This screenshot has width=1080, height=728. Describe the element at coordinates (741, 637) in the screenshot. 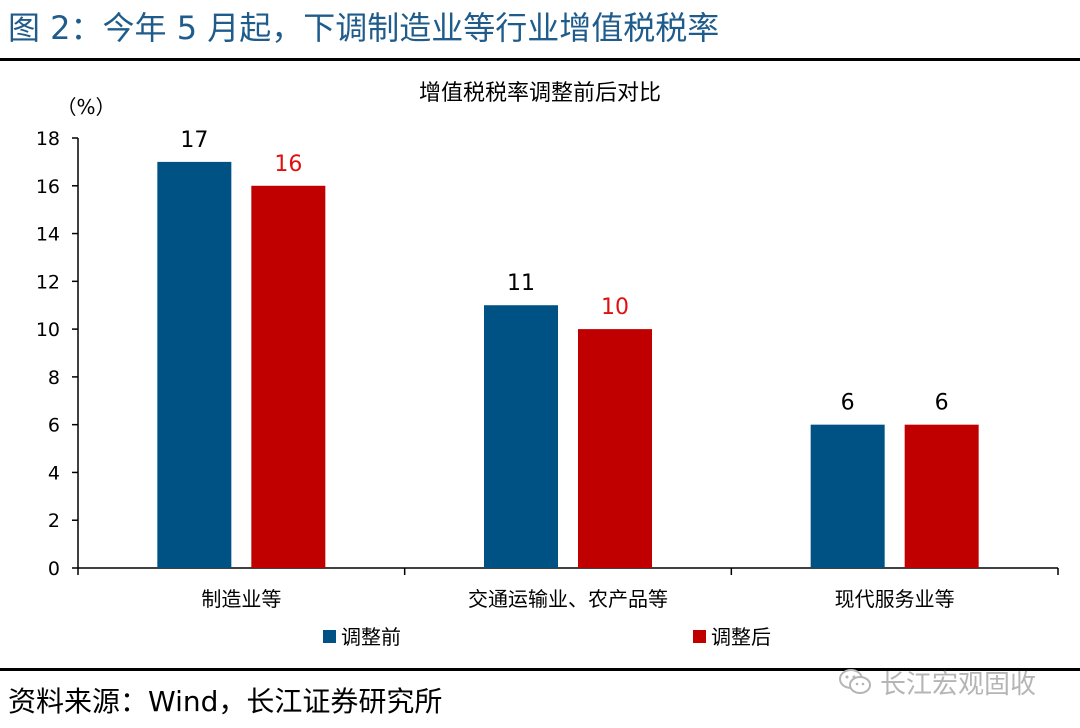

I see `legend-label: 调整后` at that location.